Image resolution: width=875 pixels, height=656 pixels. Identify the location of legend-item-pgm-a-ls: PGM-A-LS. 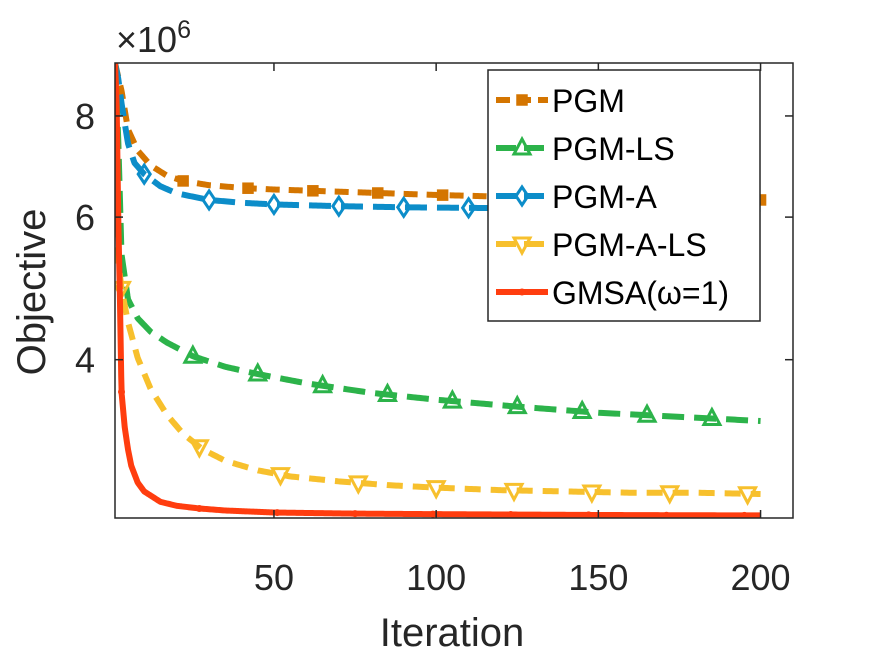
(601, 245).